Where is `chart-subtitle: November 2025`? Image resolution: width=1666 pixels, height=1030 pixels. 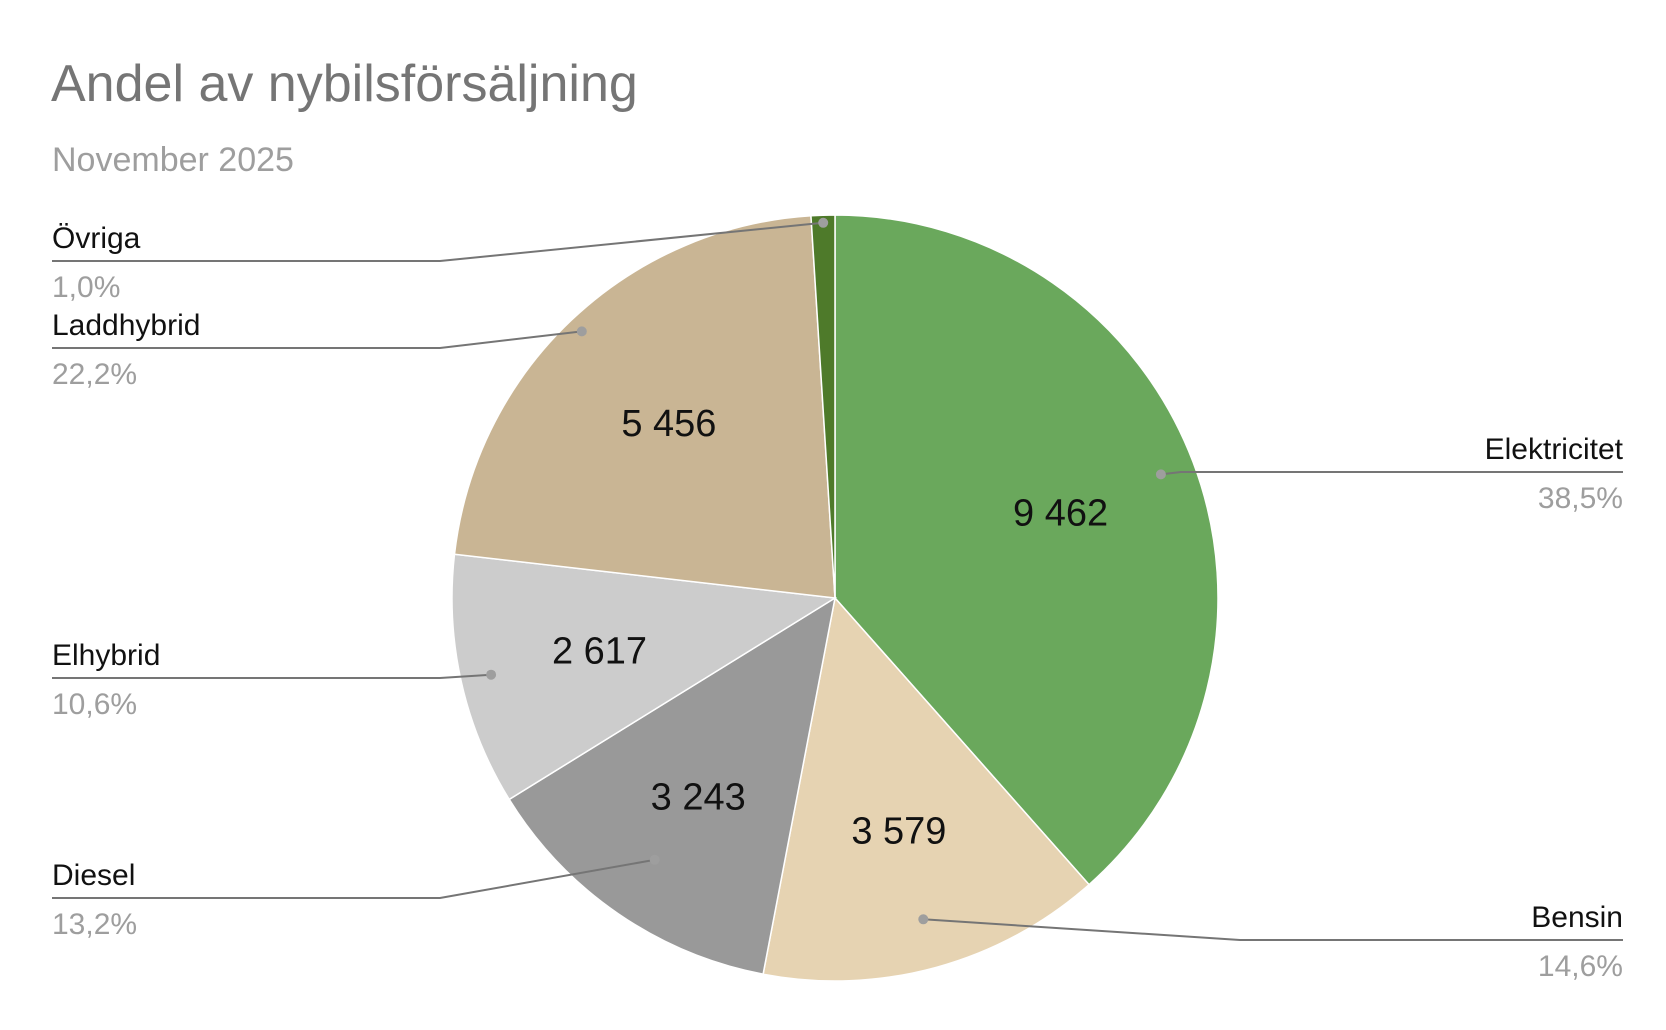
chart-subtitle: November 2025 is located at coordinates (173, 160).